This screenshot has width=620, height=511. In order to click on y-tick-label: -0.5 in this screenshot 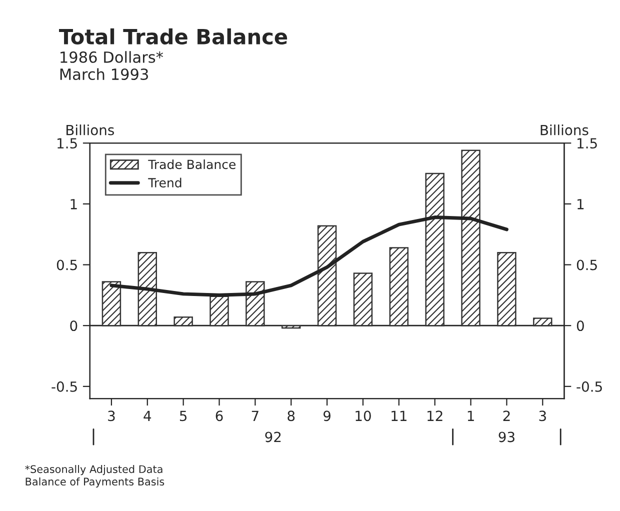, I will do `click(64, 386)`.